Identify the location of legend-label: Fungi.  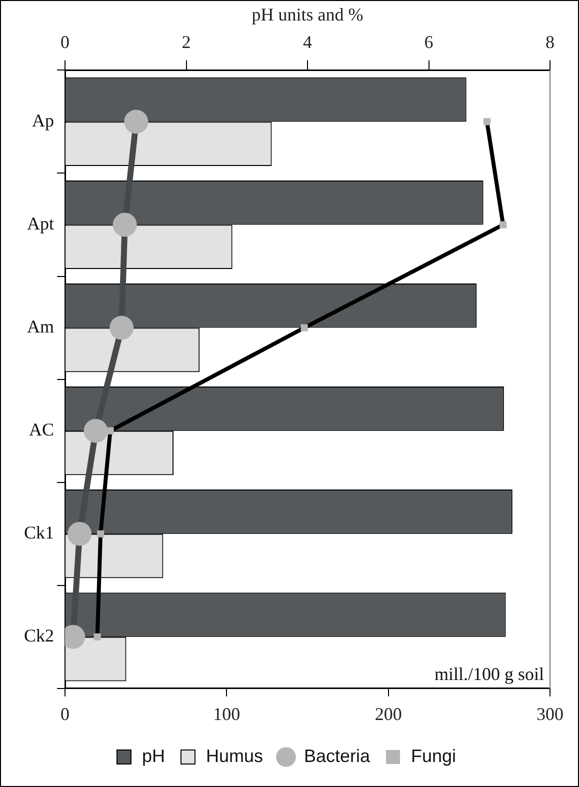
(433, 756).